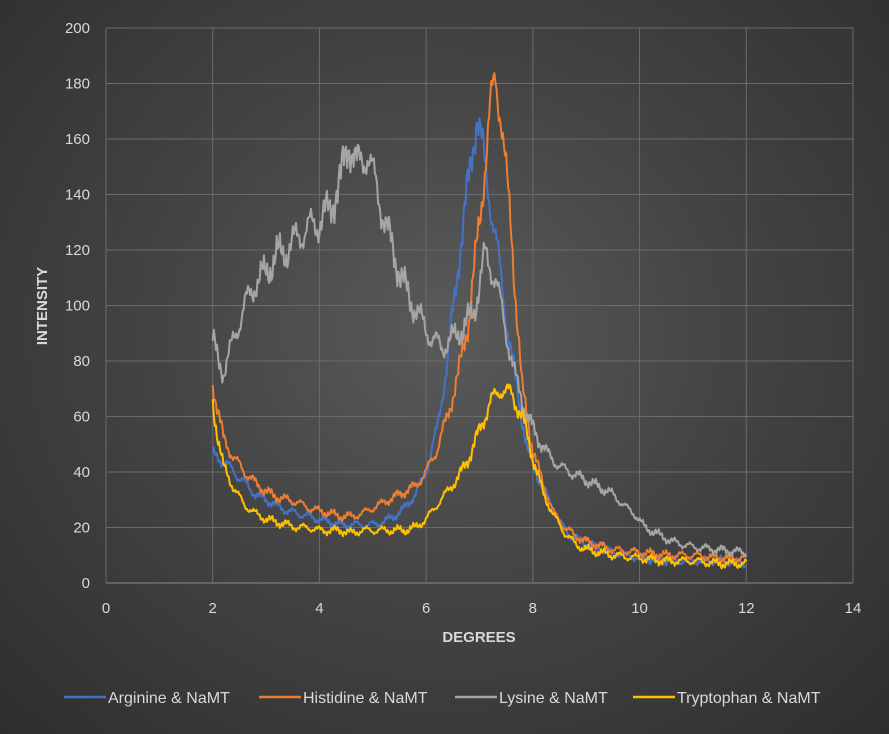 This screenshot has height=734, width=889. What do you see at coordinates (77, 195) in the screenshot?
I see `y-tick-label: 140` at bounding box center [77, 195].